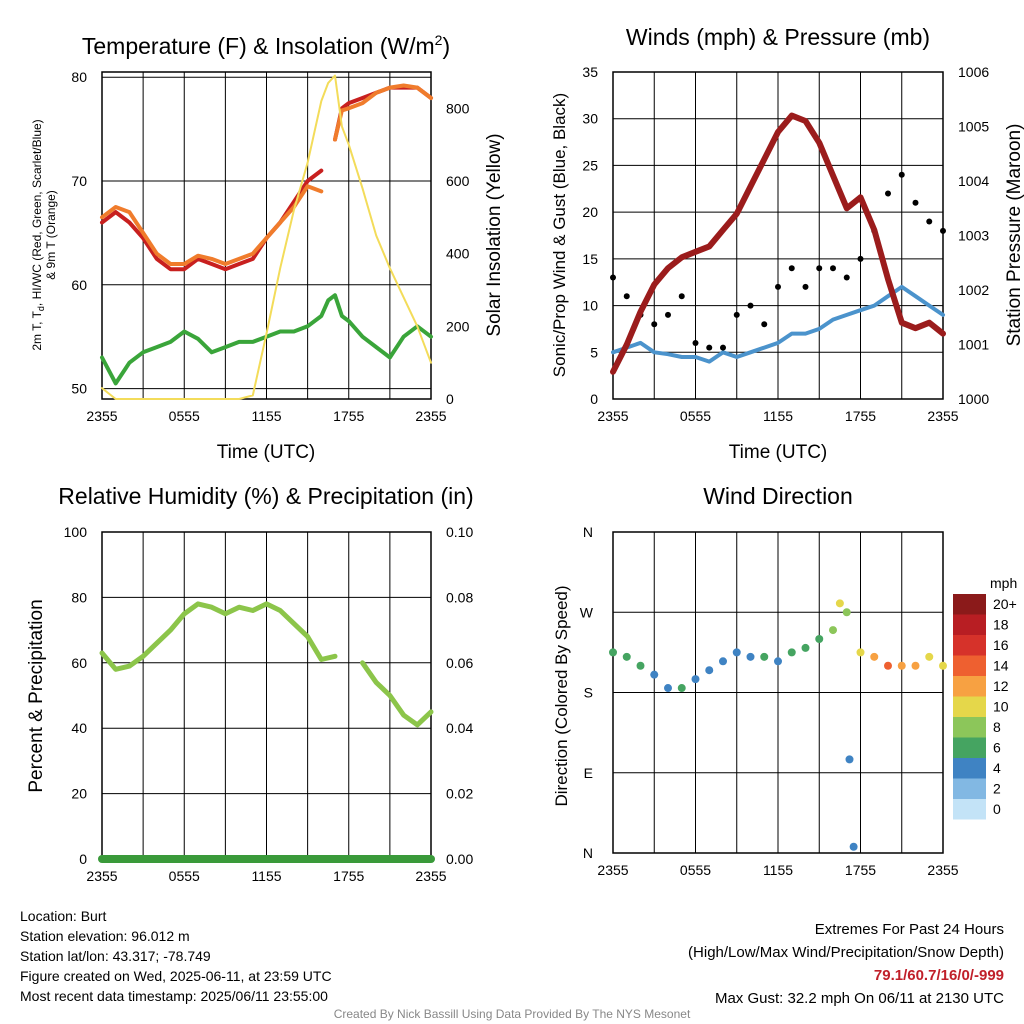 The width and height of the screenshot is (1024, 1024). What do you see at coordinates (51, 235) in the screenshot?
I see `temp-ylabel-line2: & 9m T (Orange)` at bounding box center [51, 235].